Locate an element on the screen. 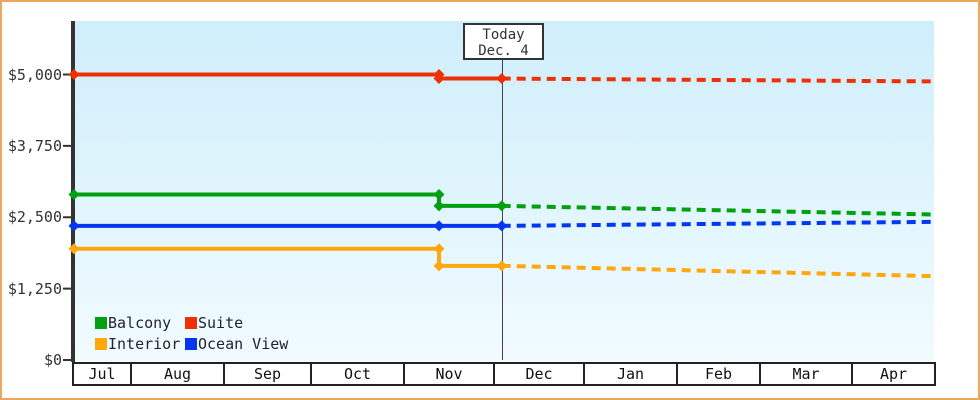 The width and height of the screenshot is (980, 400). series-projection-balcony is located at coordinates (716, 210).